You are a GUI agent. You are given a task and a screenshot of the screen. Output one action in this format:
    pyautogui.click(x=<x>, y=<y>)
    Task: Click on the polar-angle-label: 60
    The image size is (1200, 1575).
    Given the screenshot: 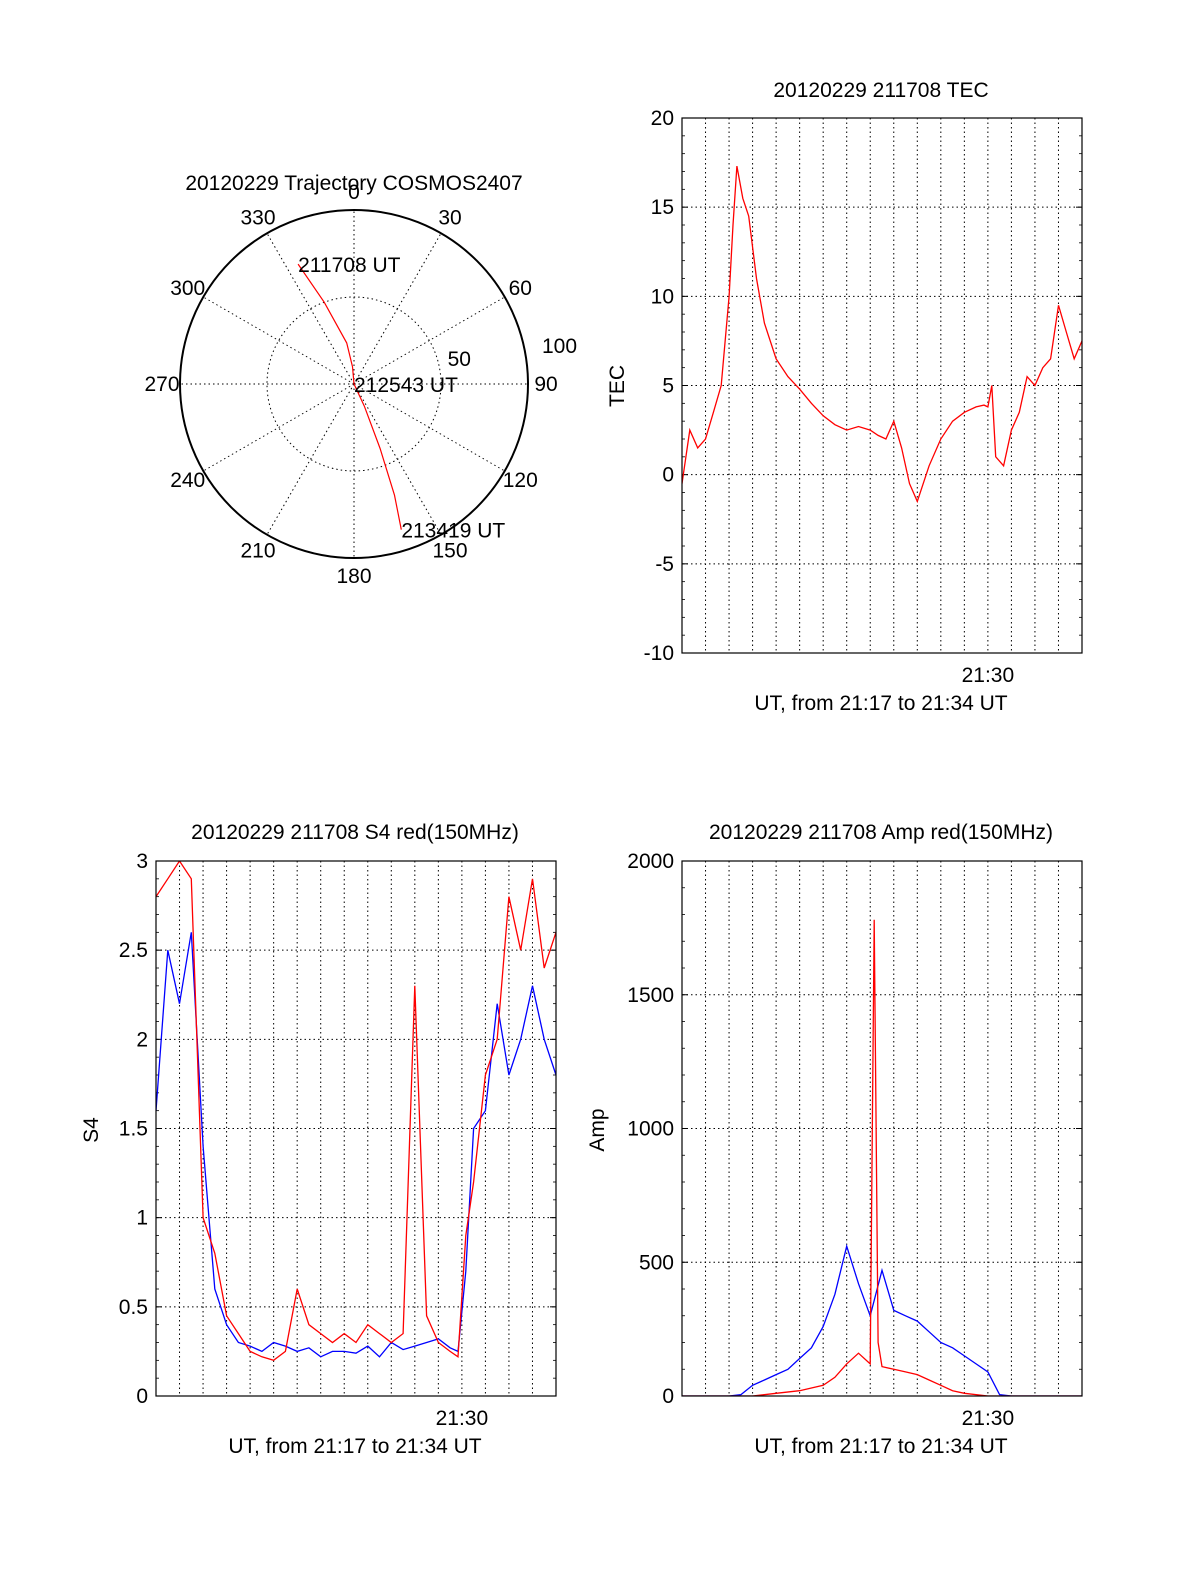 What is the action you would take?
    pyautogui.click(x=520, y=288)
    